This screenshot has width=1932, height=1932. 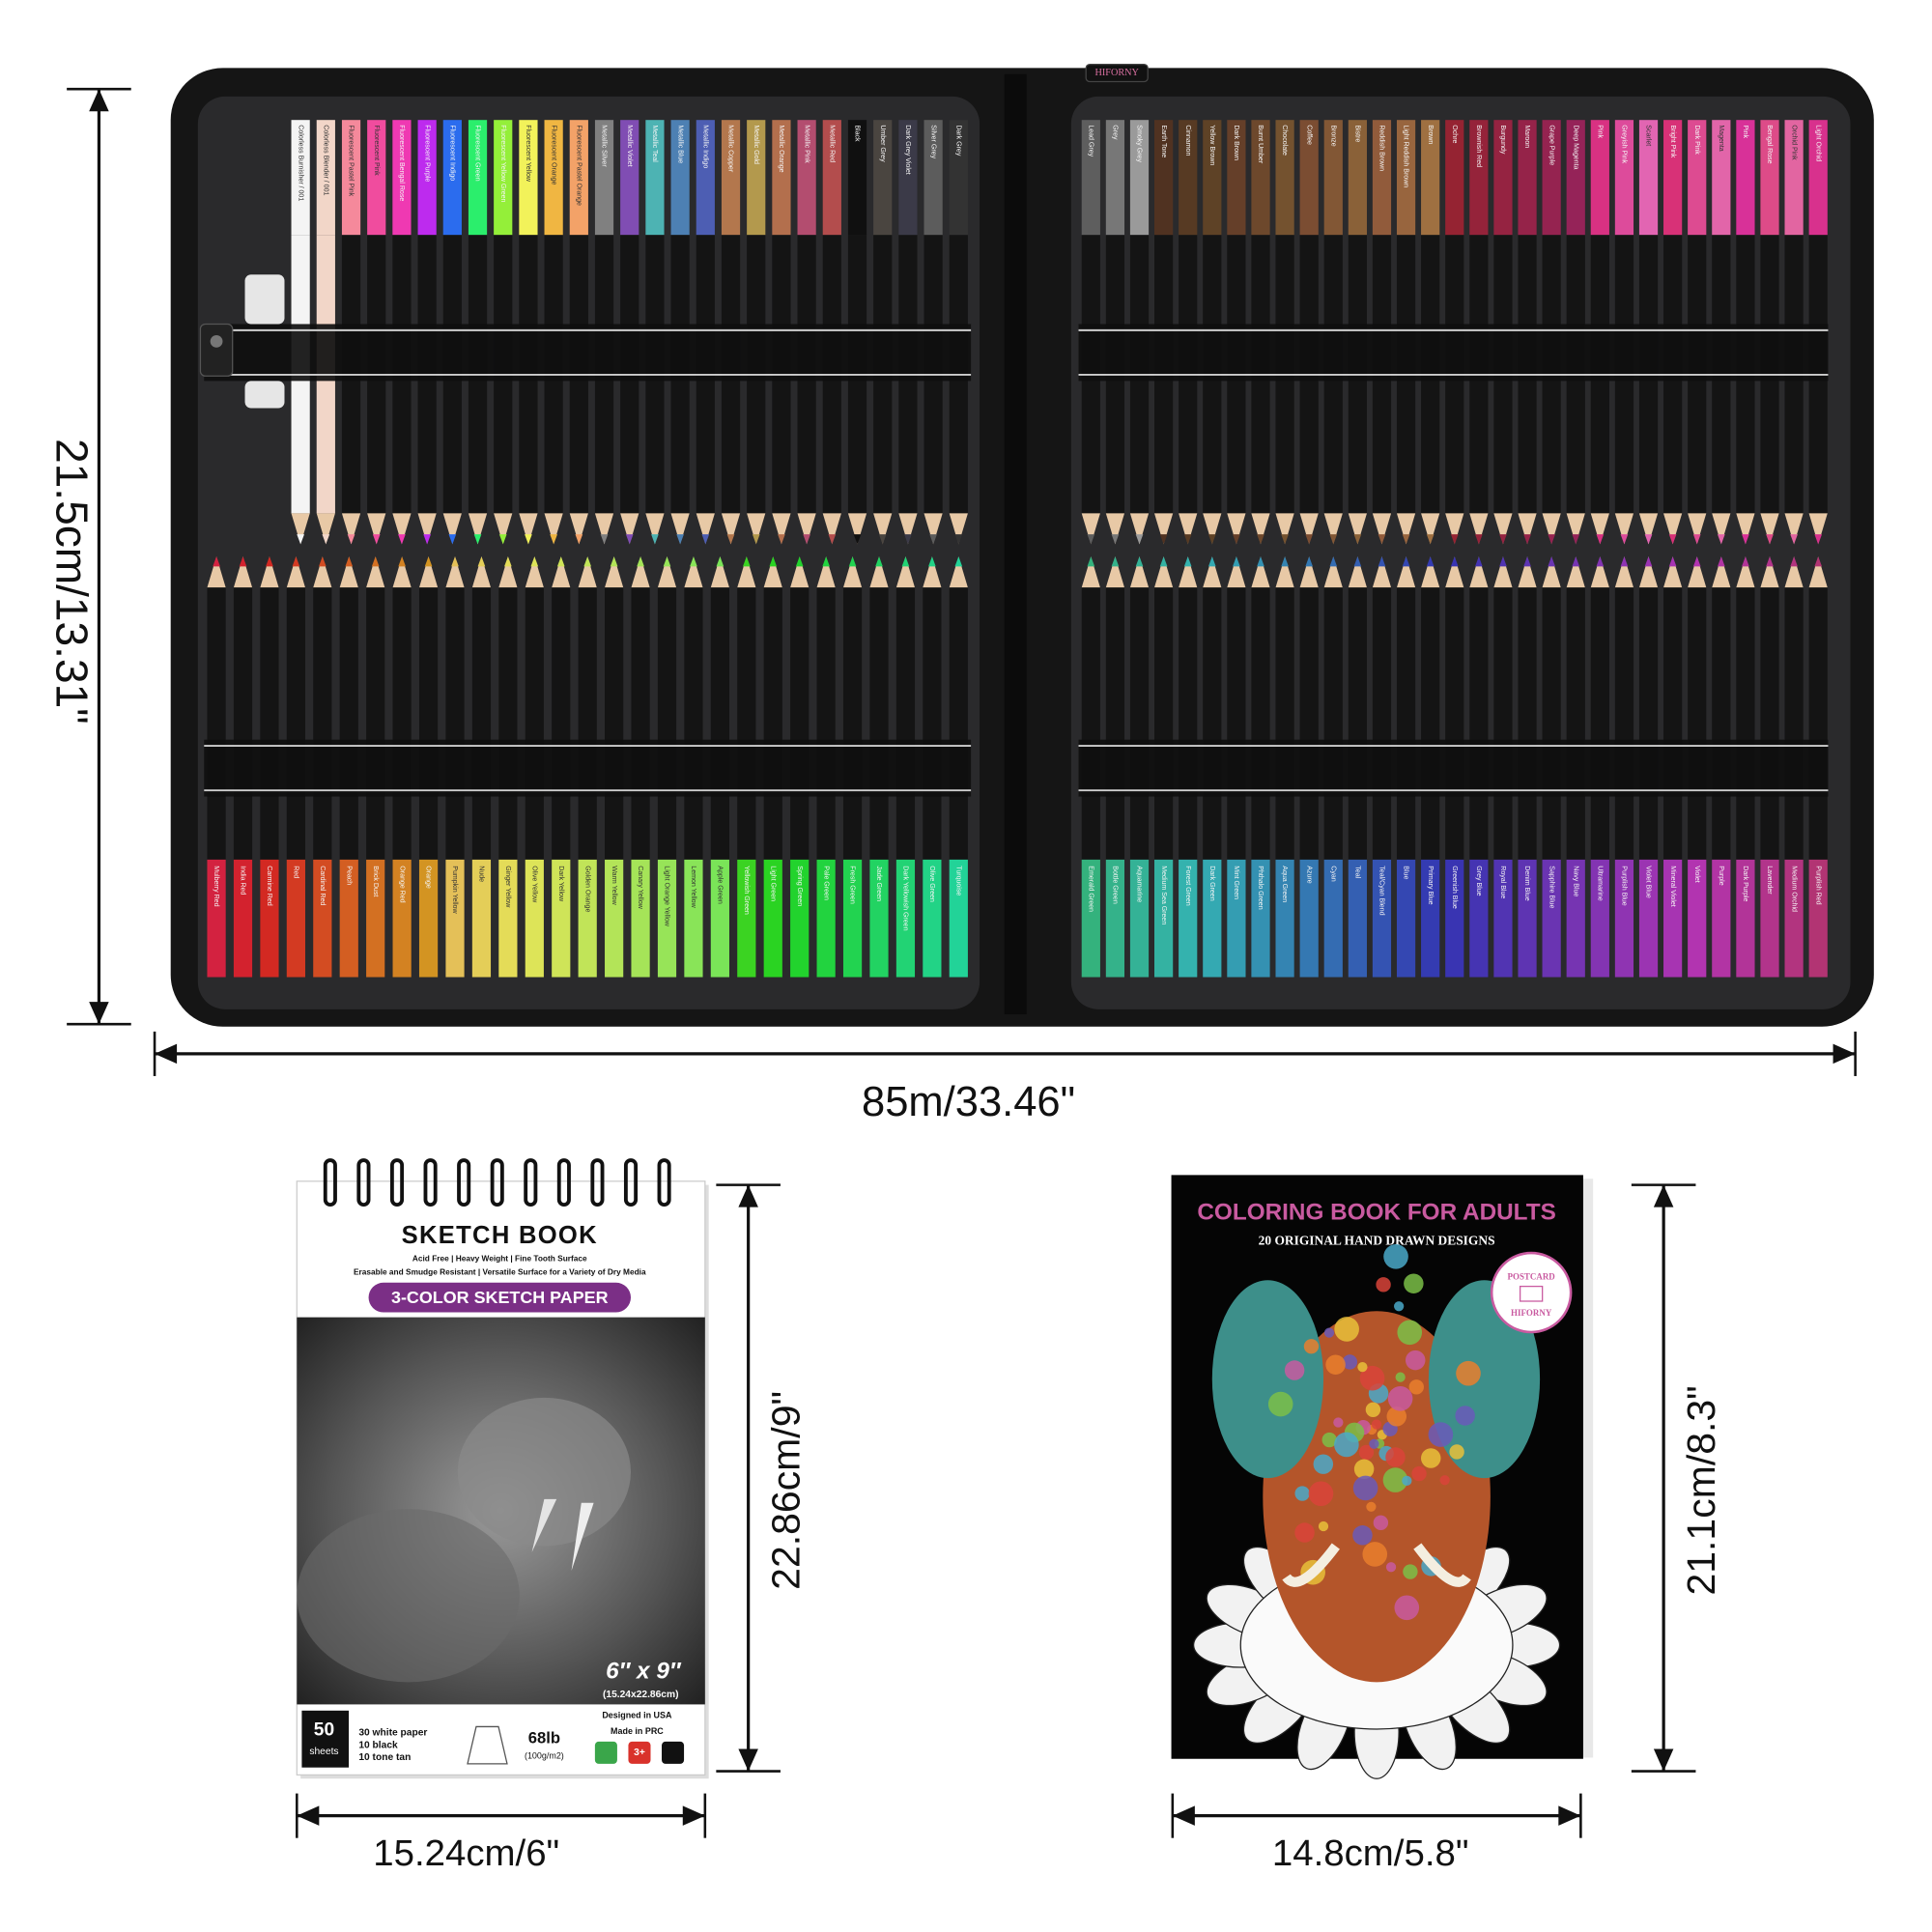 What do you see at coordinates (384, 1757) in the screenshot?
I see `paper-info: 10 tone tan` at bounding box center [384, 1757].